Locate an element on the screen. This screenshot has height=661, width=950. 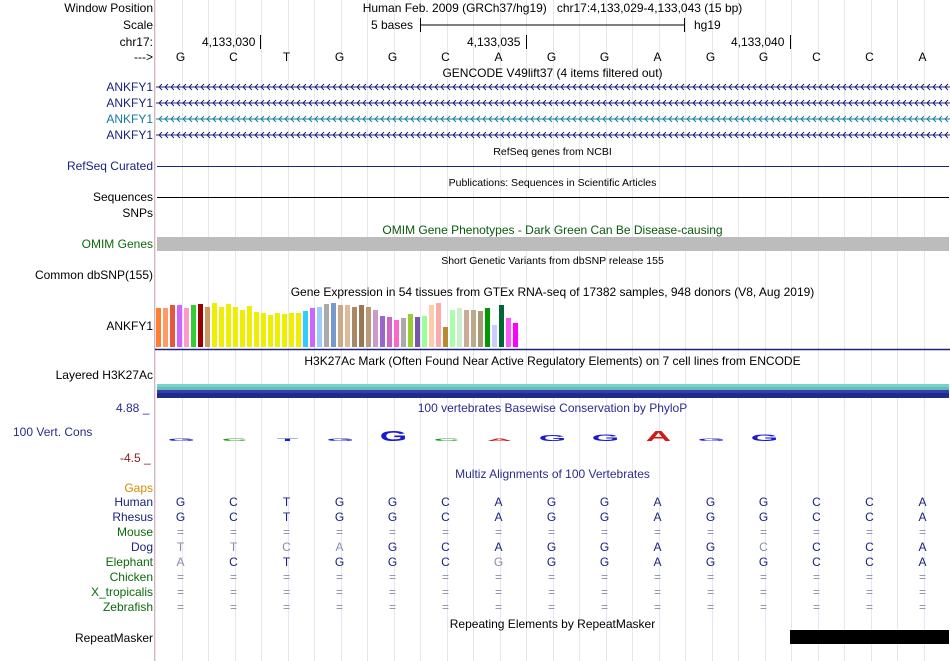
refseq-track-label: RefSeq Curated is located at coordinates (109, 166).